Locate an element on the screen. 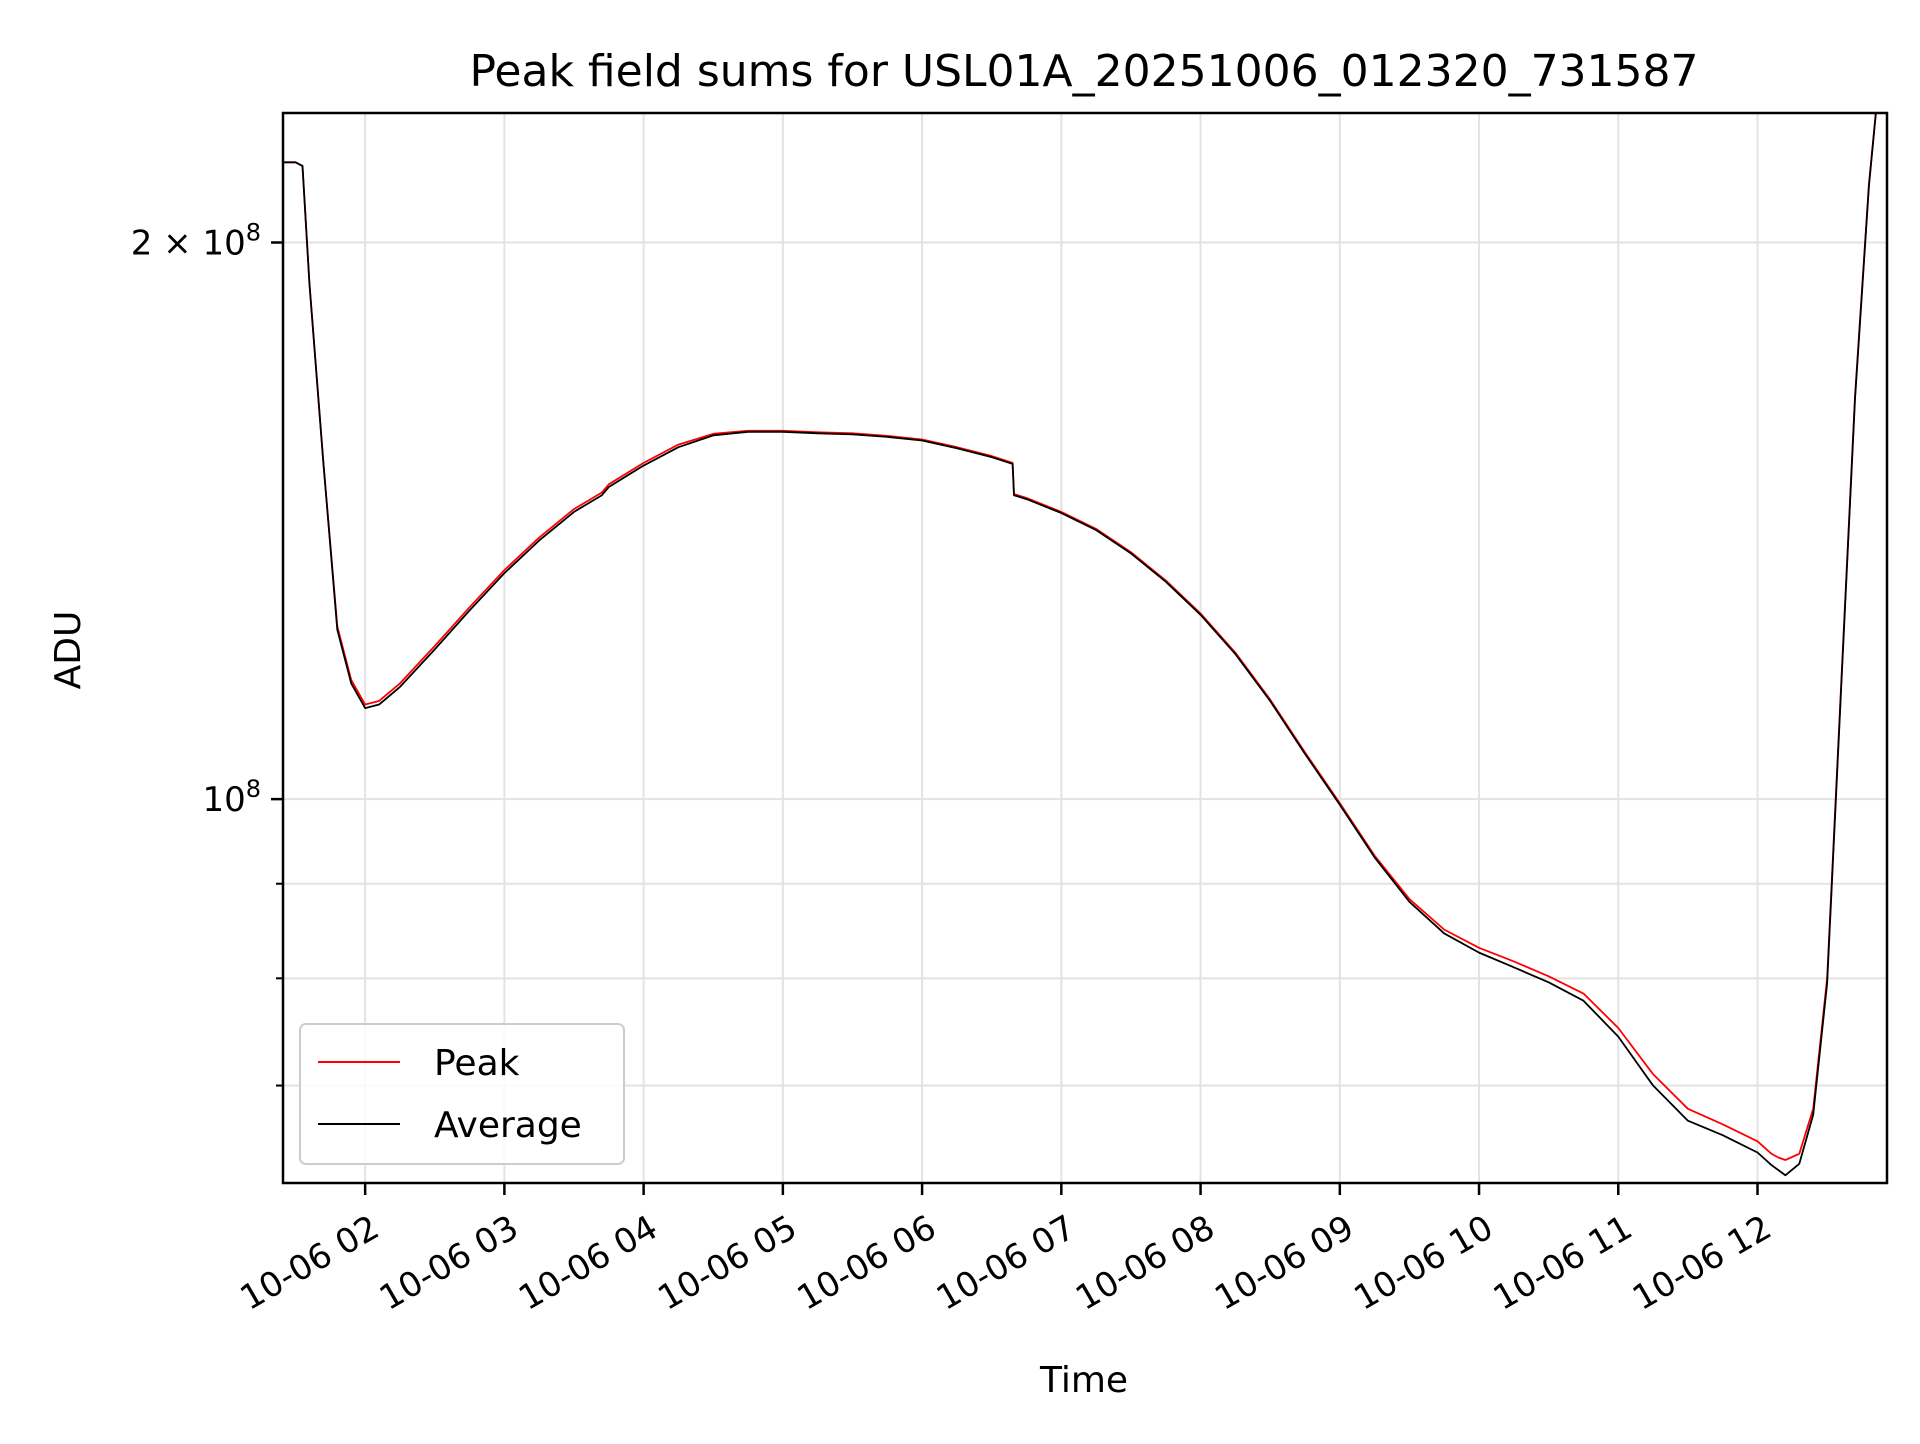  x-axis-label: Time is located at coordinates (1083, 1380).